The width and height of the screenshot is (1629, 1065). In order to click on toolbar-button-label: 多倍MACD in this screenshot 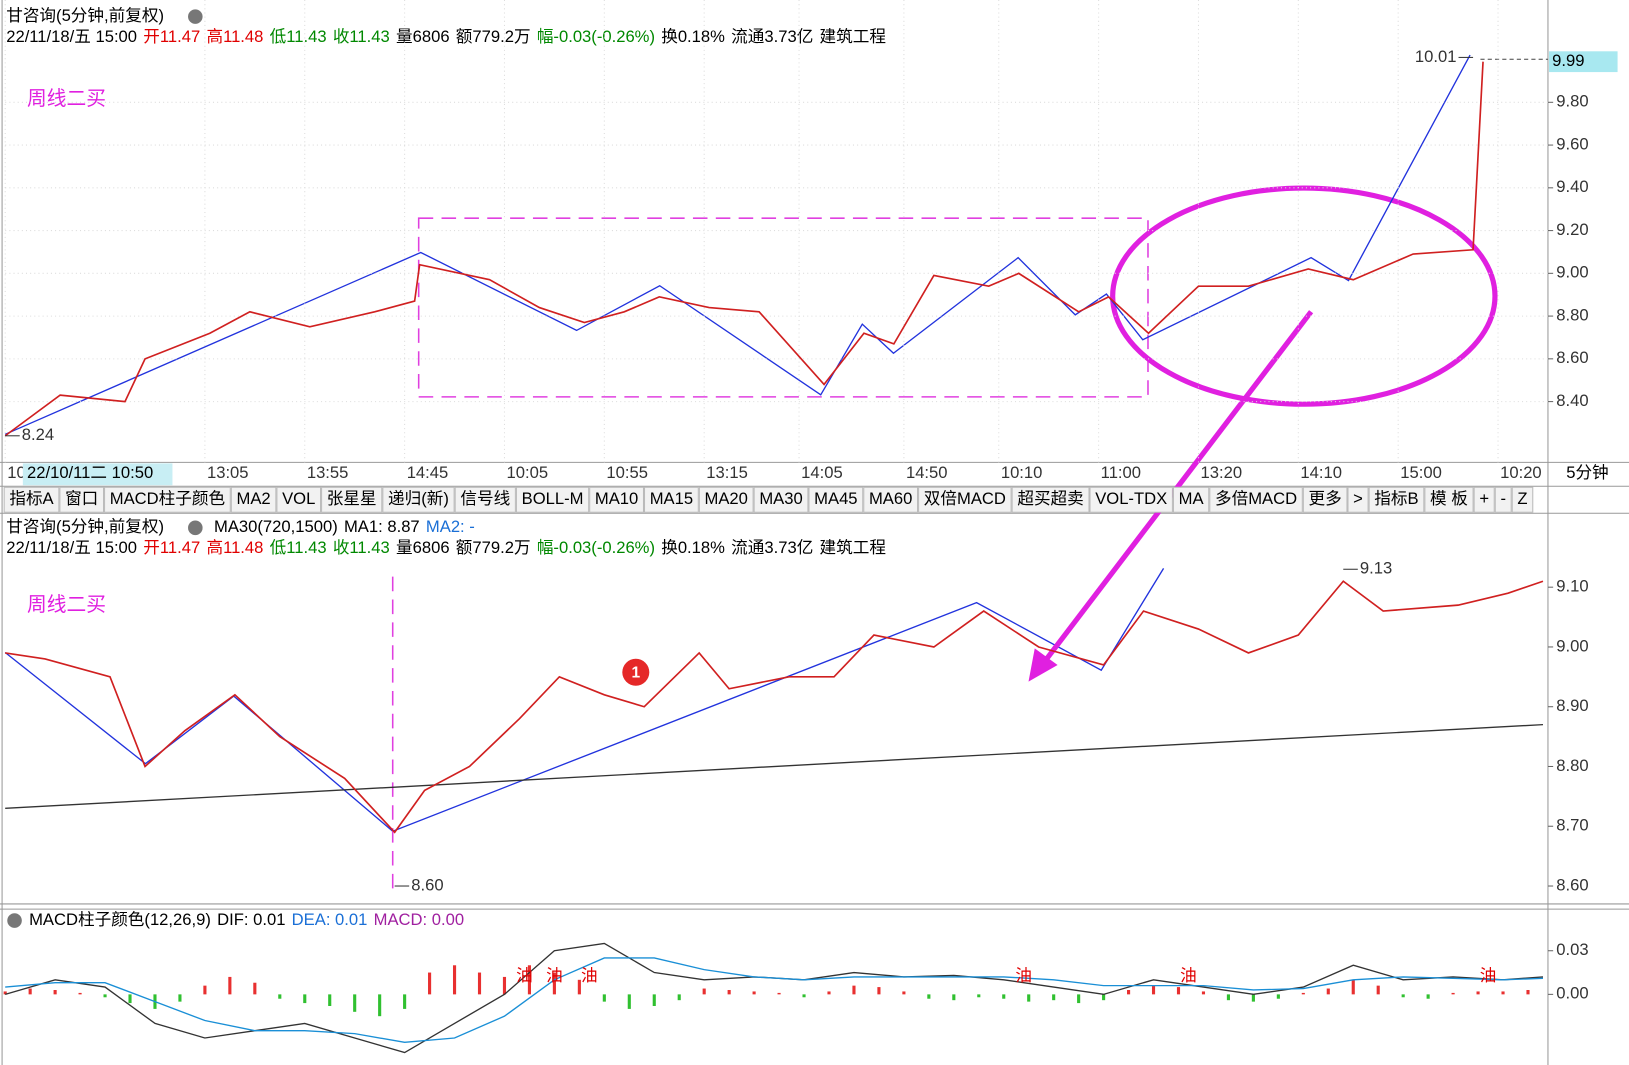, I will do `click(1256, 498)`.